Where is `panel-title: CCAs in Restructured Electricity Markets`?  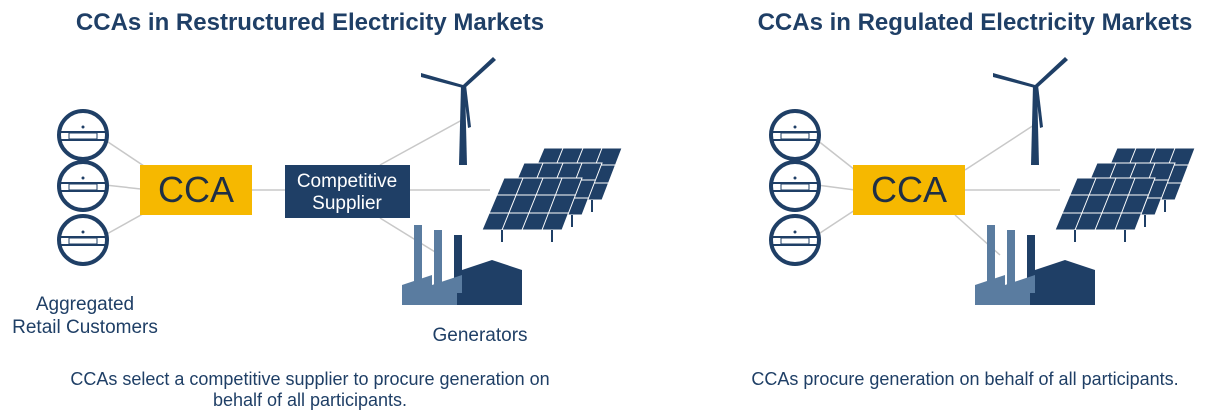 panel-title: CCAs in Restructured Electricity Markets is located at coordinates (310, 22).